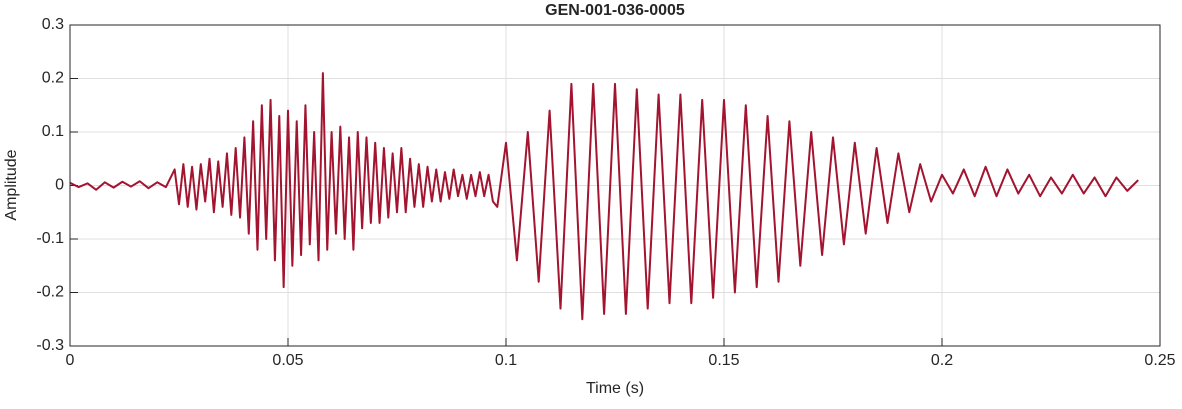 This screenshot has width=1182, height=409. I want to click on y-tick-label: 0.3, so click(53, 24).